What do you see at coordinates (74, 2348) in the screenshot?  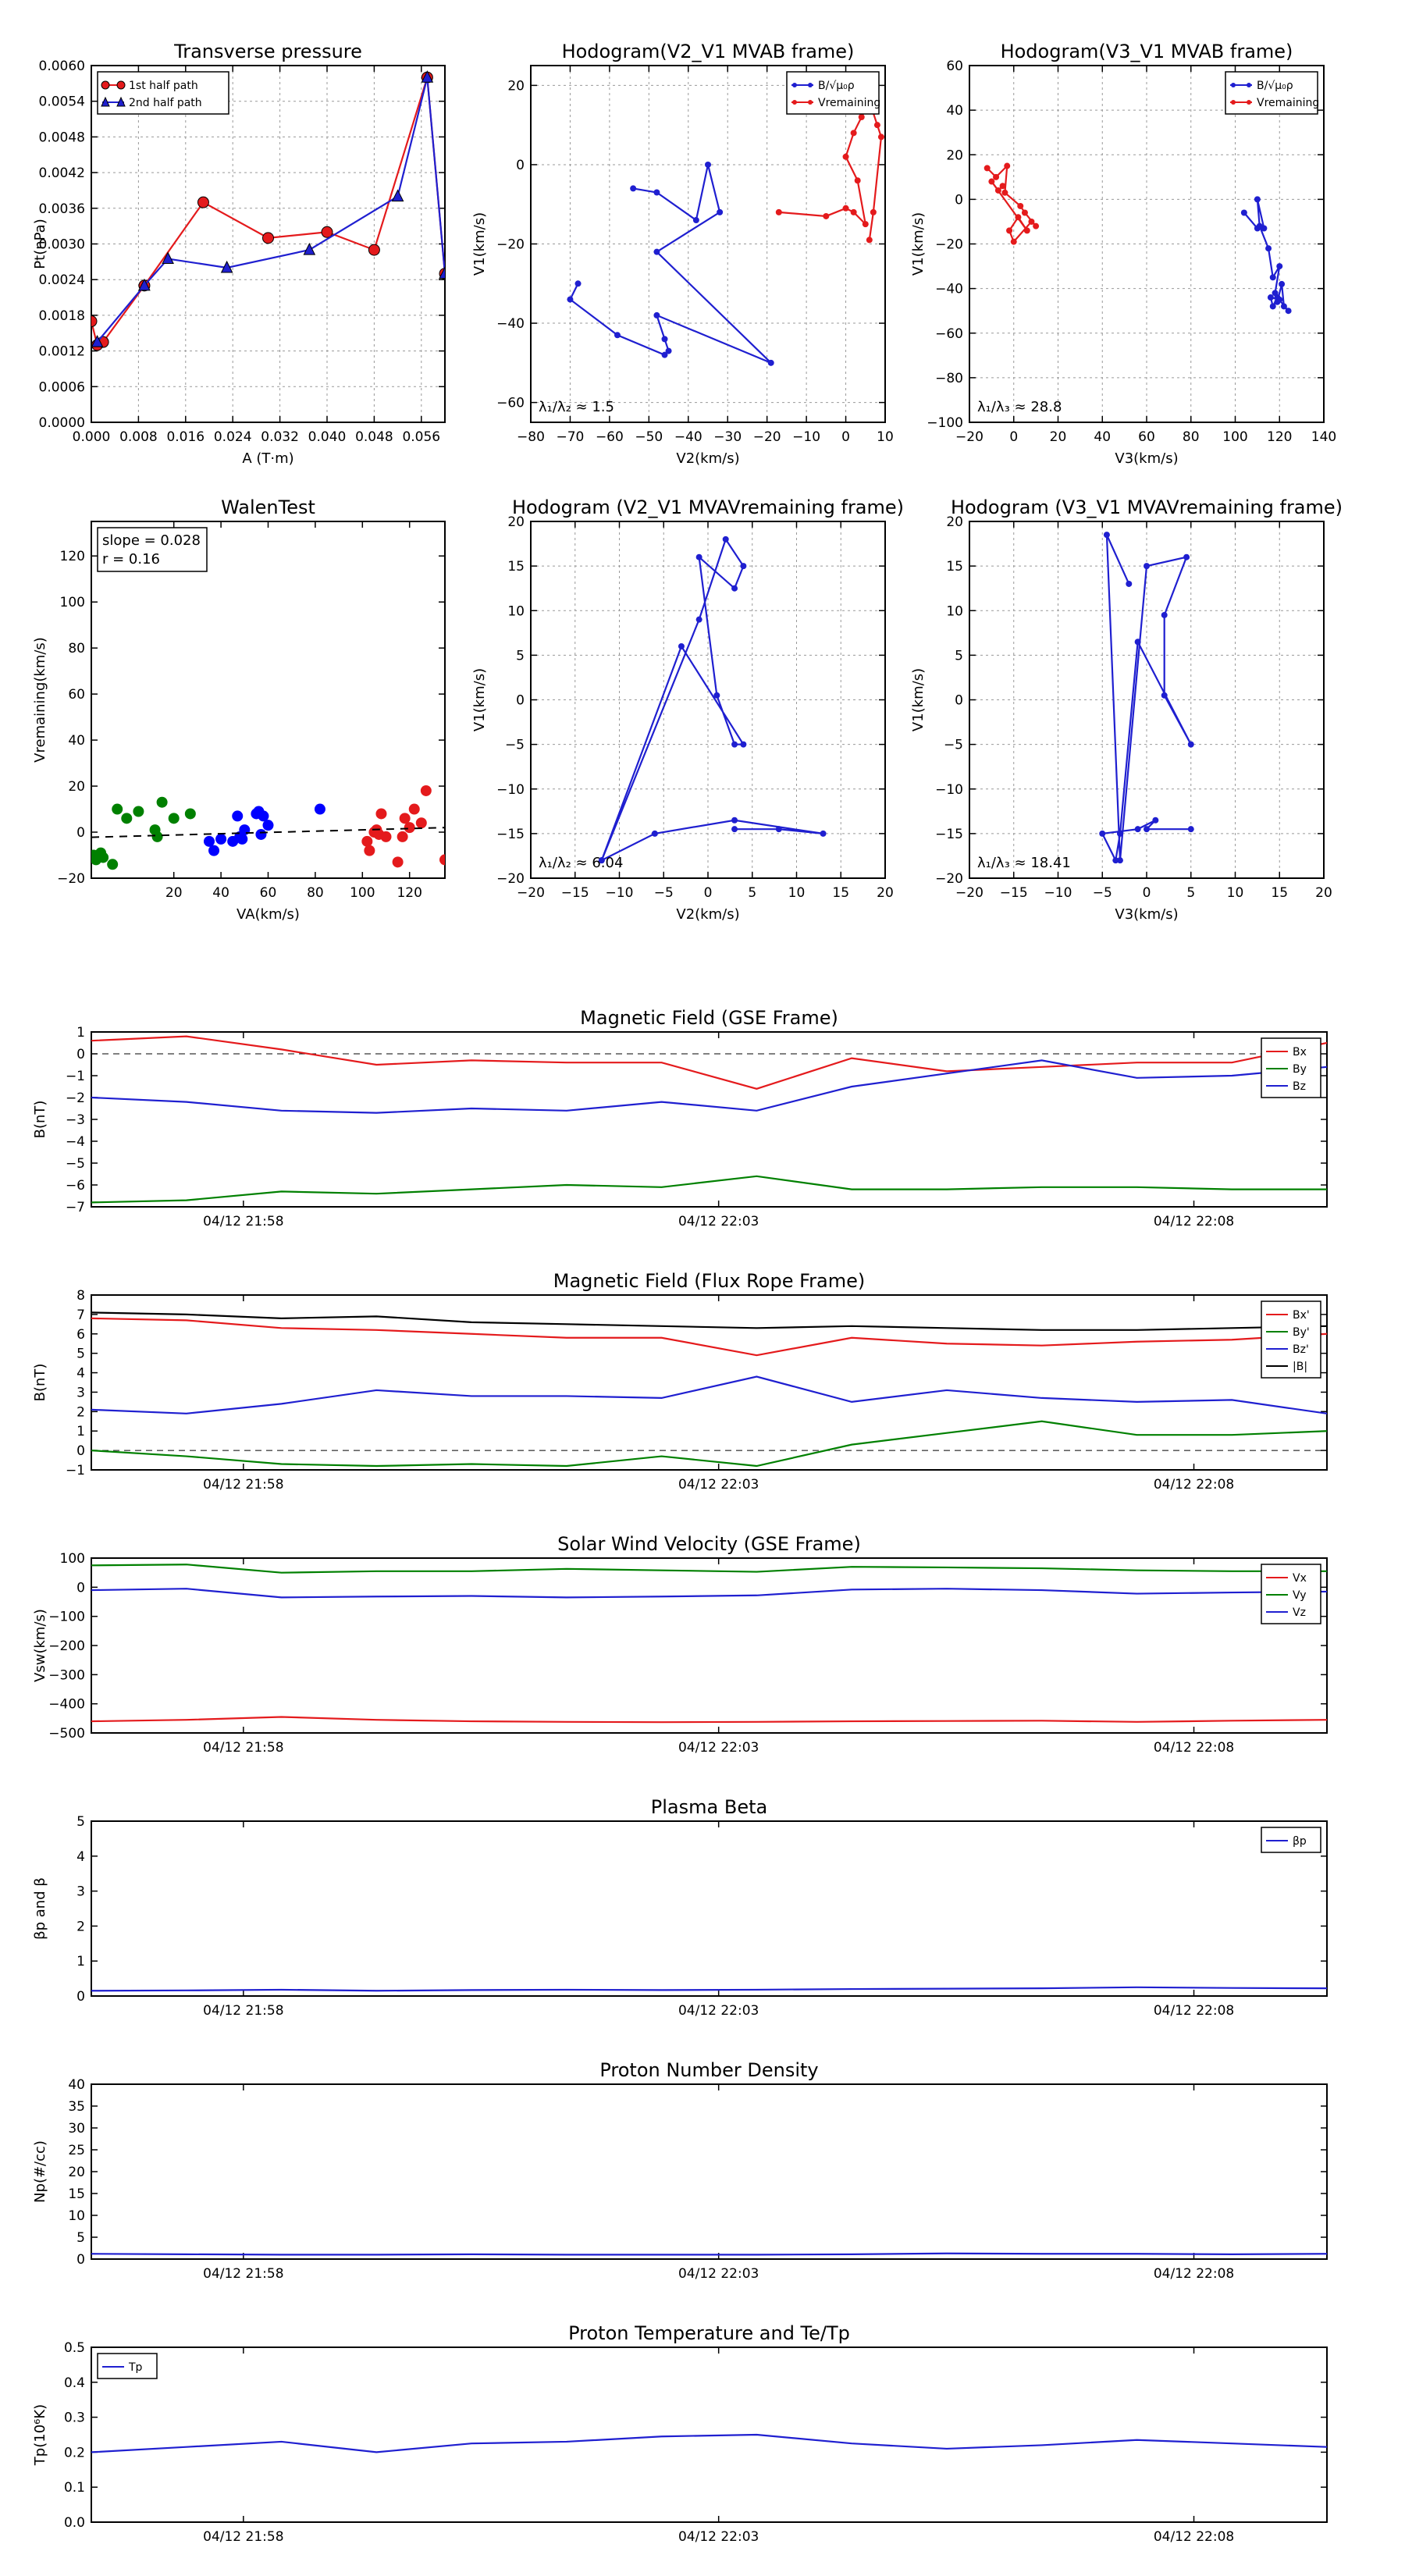 I see `y-tick-label: 0.5` at bounding box center [74, 2348].